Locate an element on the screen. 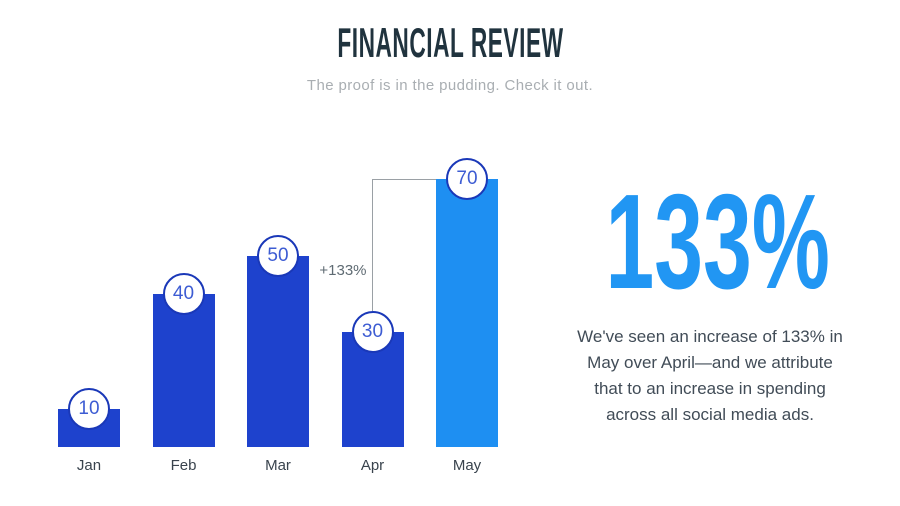  x-axis-label-jan: Jan is located at coordinates (89, 465).